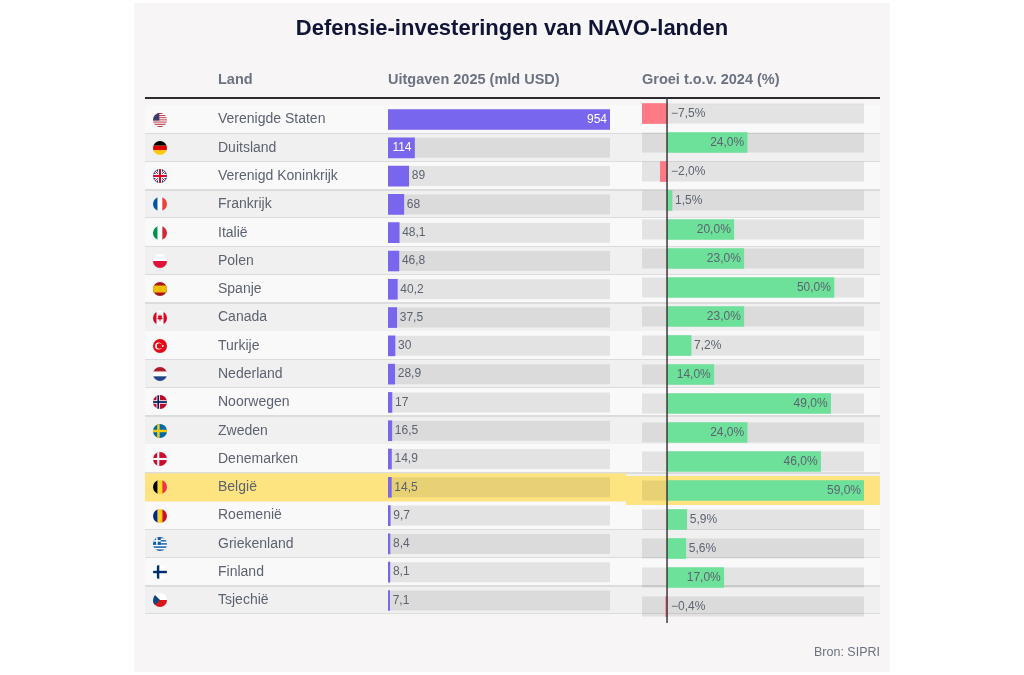 The width and height of the screenshot is (1024, 675). I want to click on data-label: 50,0%, so click(814, 286).